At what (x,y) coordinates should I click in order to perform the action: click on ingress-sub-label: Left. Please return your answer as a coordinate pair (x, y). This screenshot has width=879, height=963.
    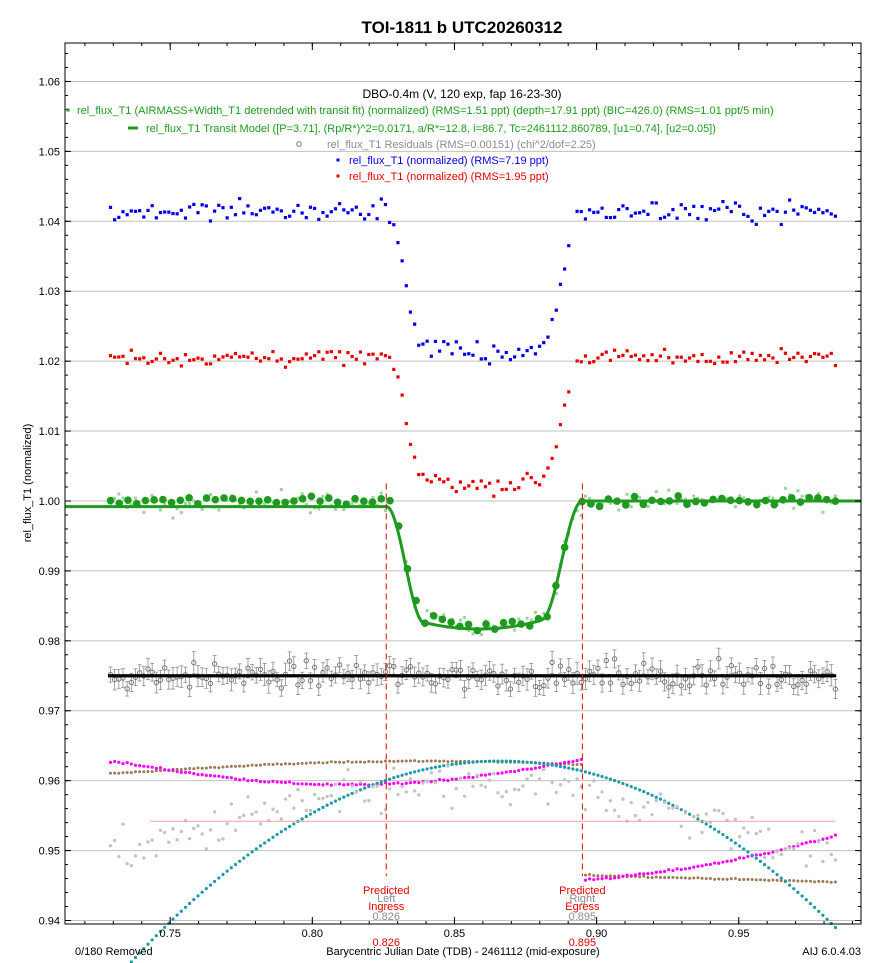
    Looking at the image, I should click on (386, 899).